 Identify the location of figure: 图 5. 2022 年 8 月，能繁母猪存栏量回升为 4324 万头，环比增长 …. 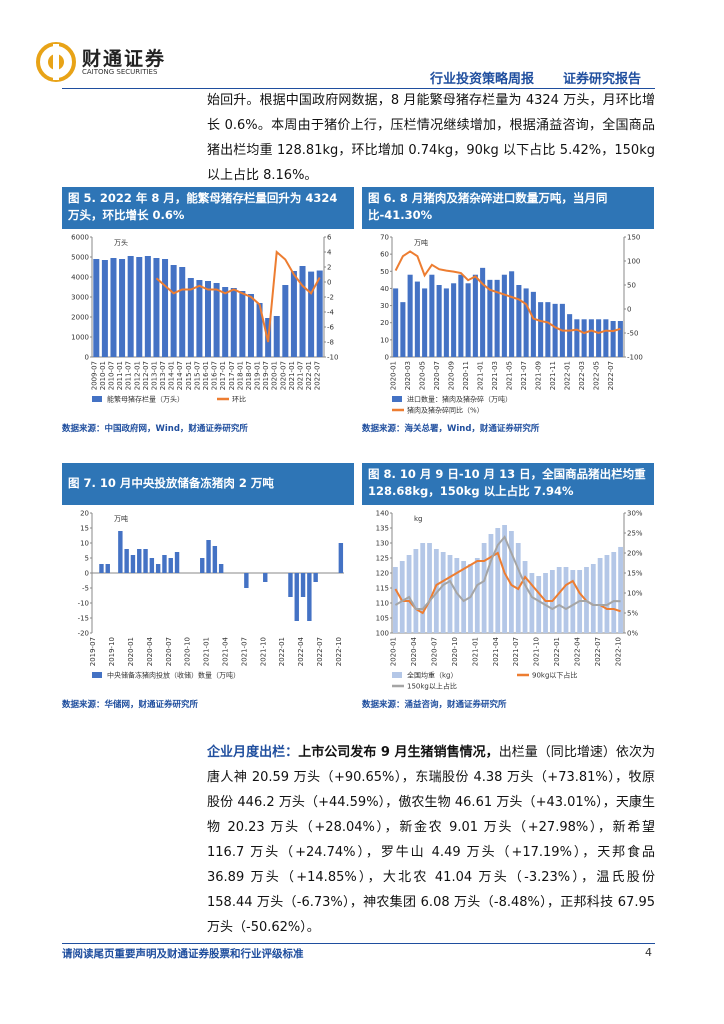
(208, 310).